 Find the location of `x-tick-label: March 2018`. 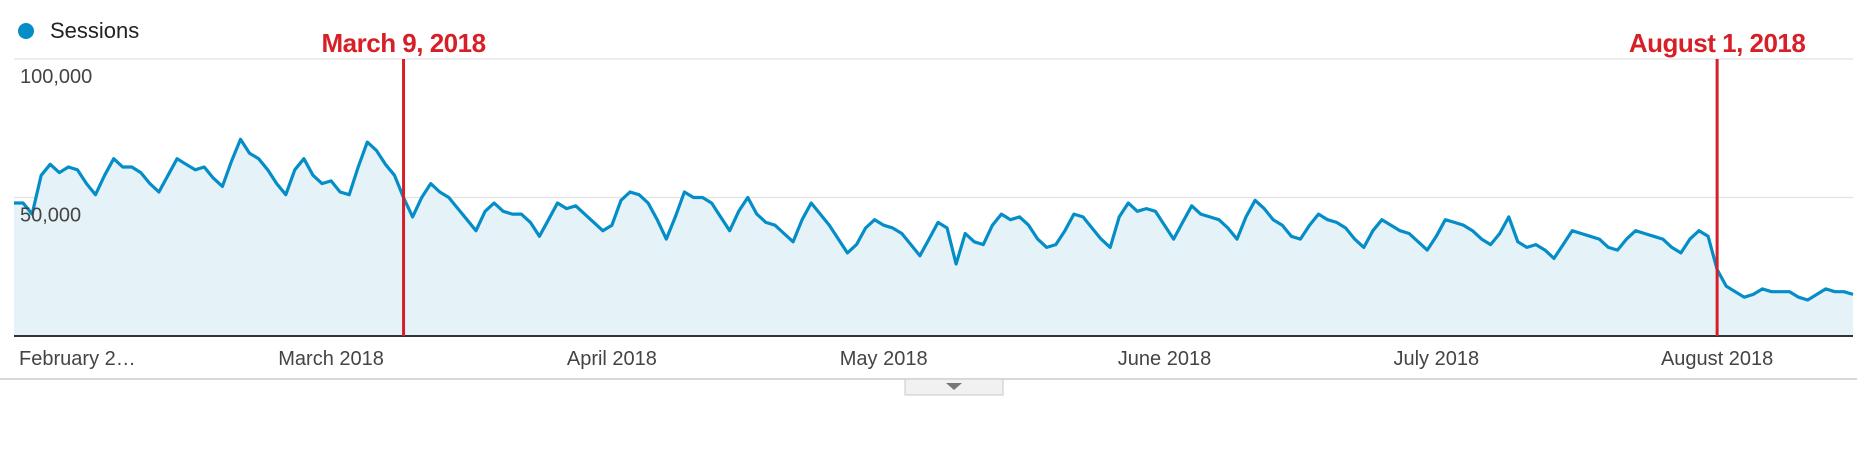

x-tick-label: March 2018 is located at coordinates (331, 359).